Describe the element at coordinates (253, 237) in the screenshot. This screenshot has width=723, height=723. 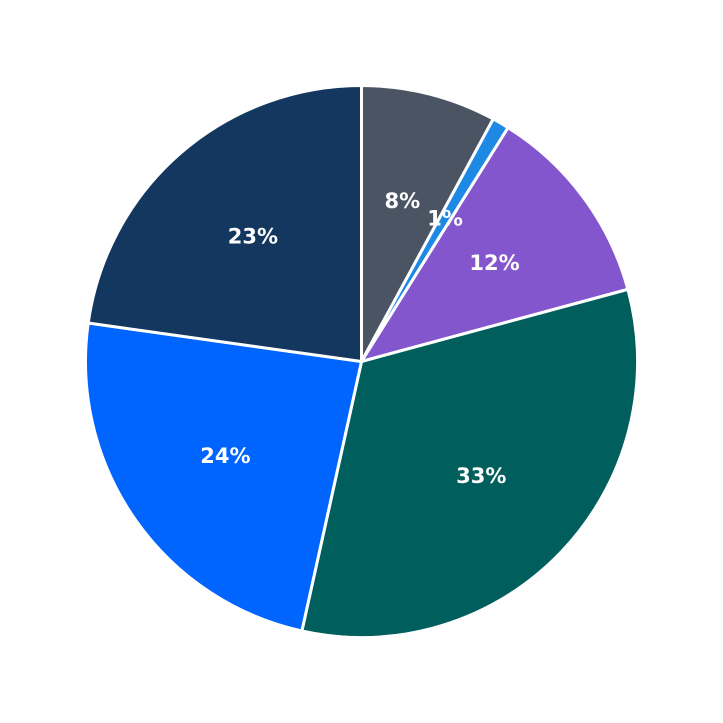
I see `pie-slice-label-5: 23%` at that location.